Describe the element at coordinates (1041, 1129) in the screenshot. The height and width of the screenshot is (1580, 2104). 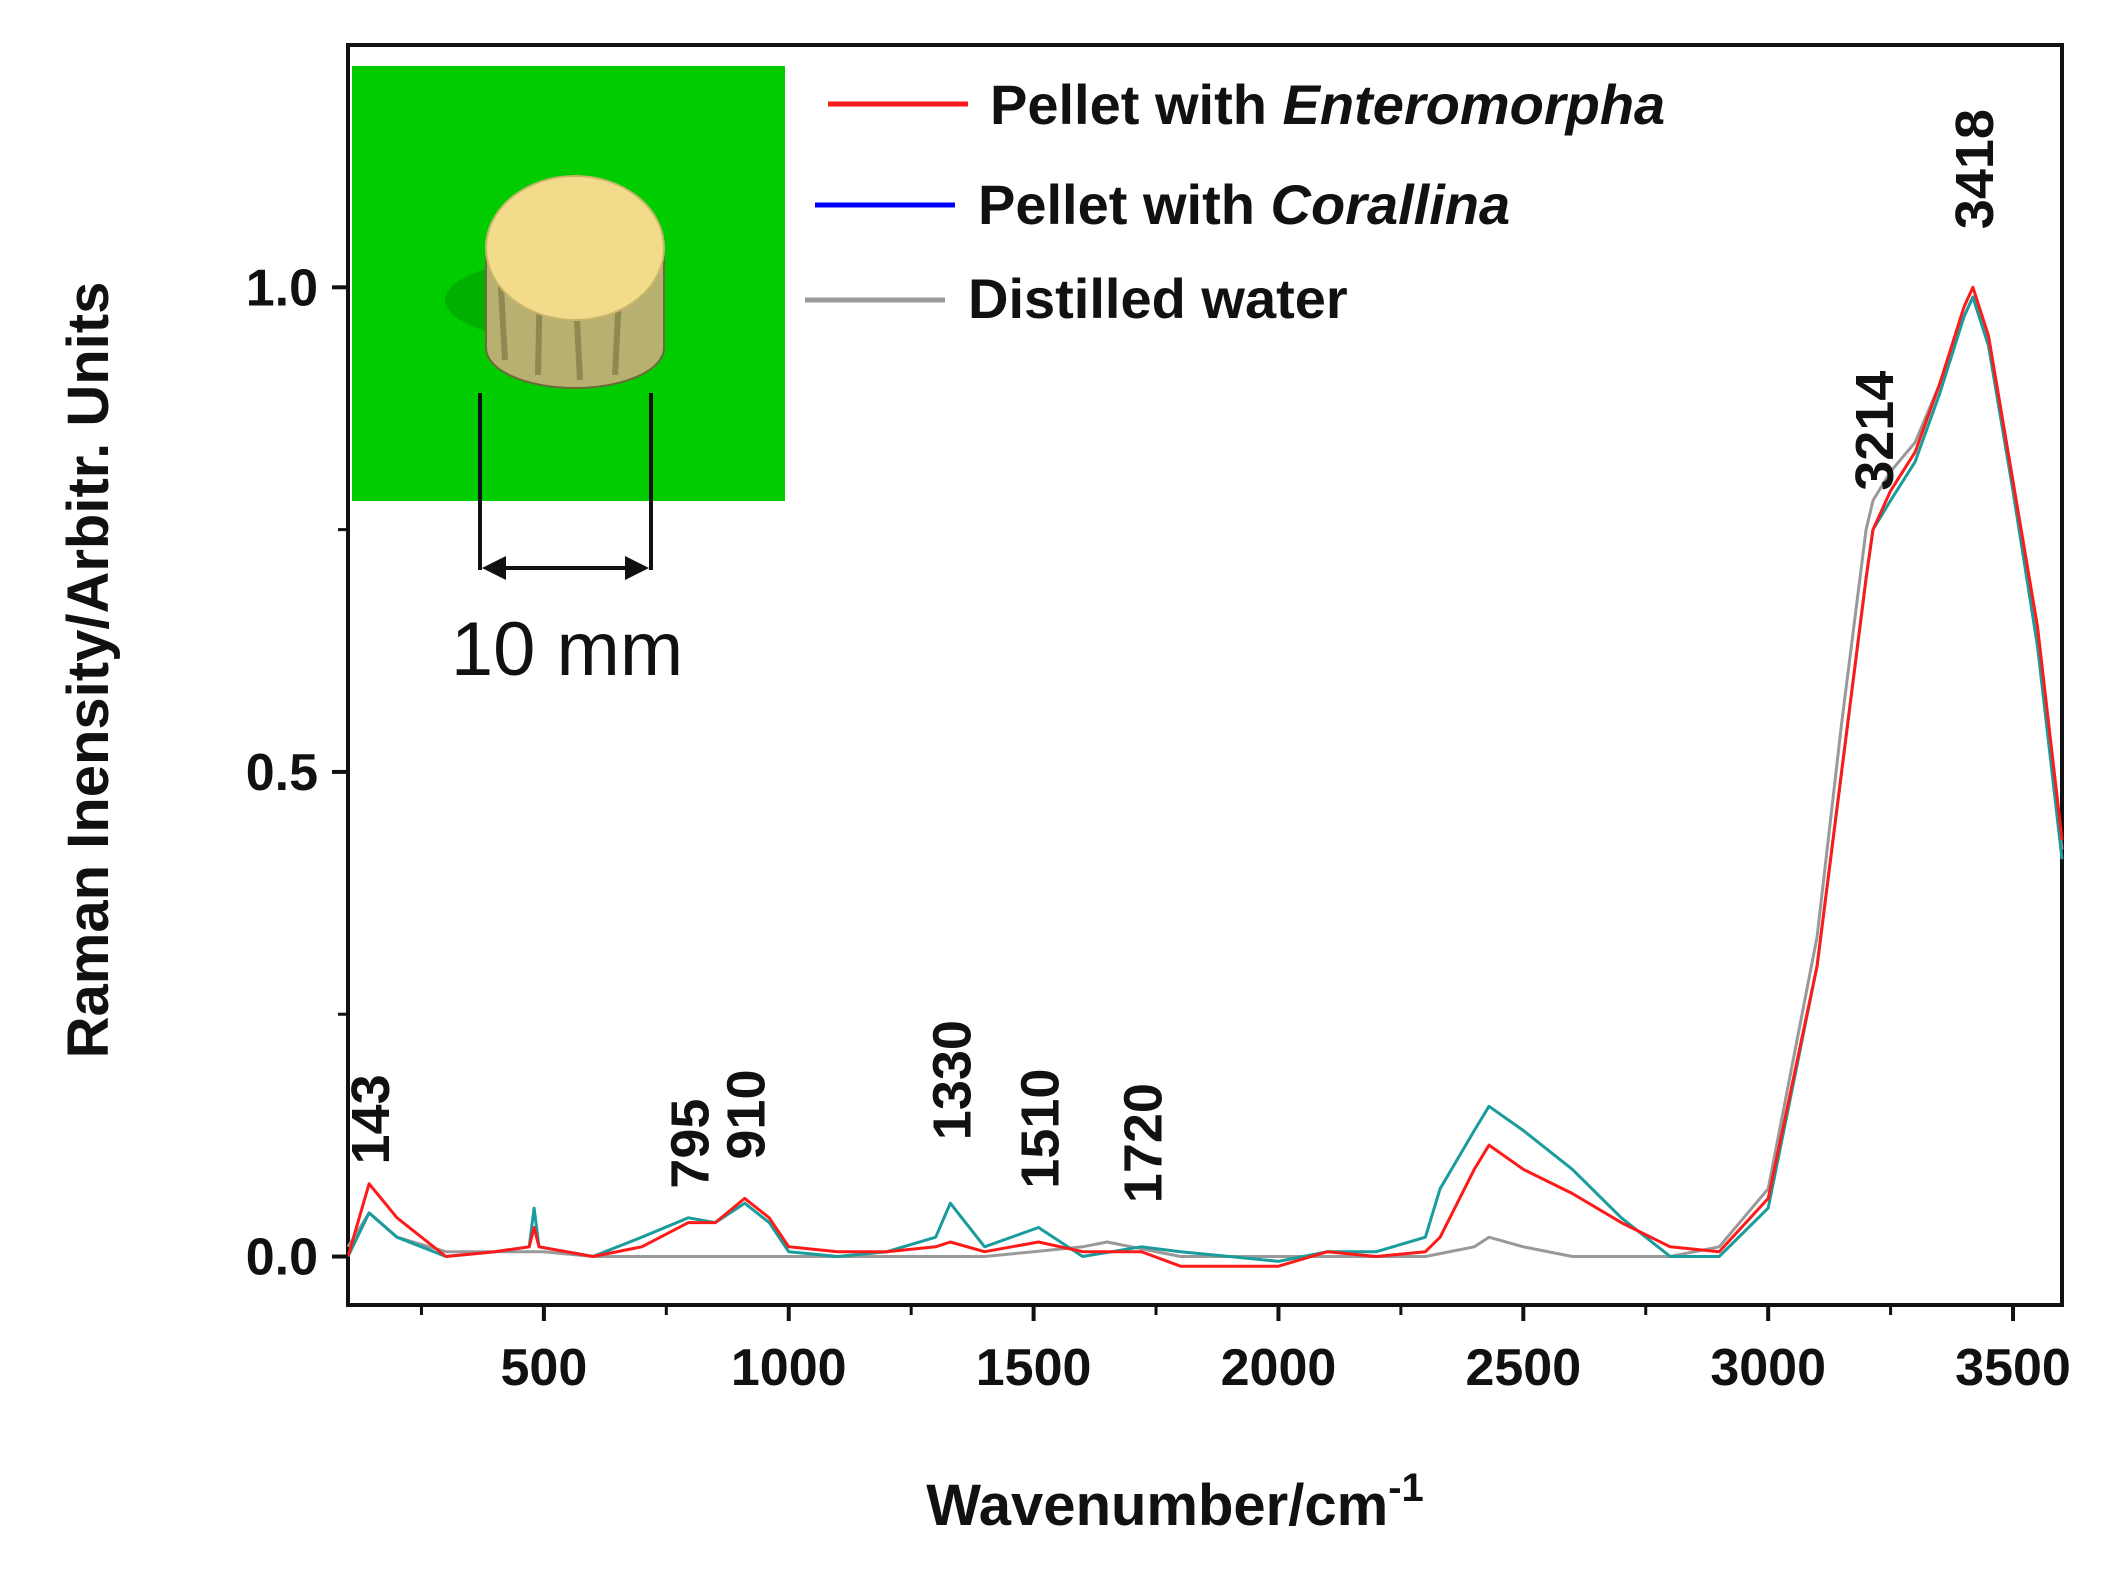
I see `peak-label-1510: 1510` at that location.